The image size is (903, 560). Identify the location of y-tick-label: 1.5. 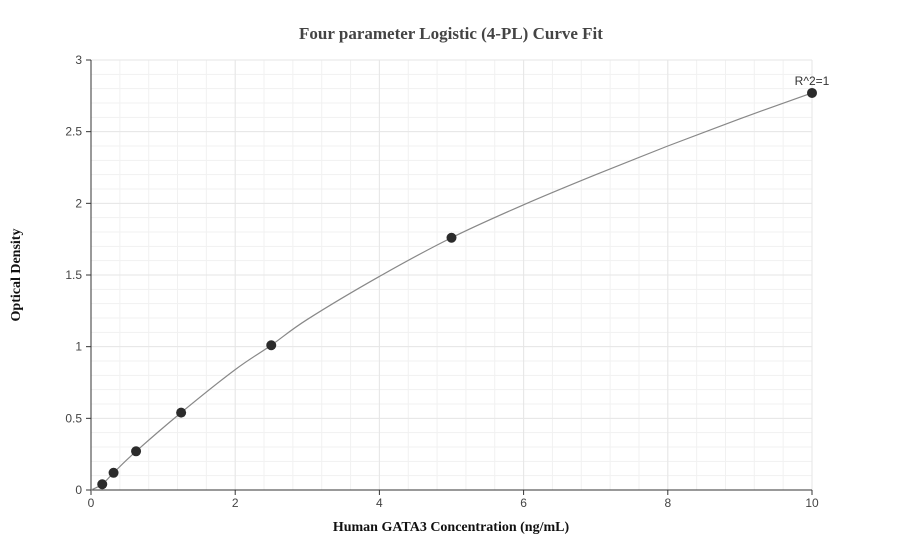
(73, 275).